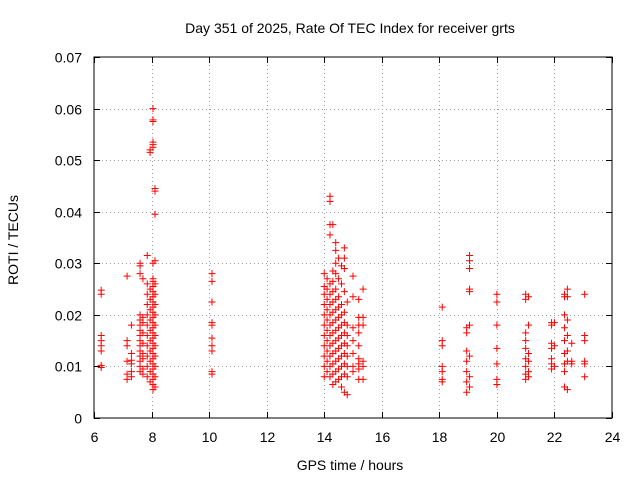 Image resolution: width=640 pixels, height=480 pixels. What do you see at coordinates (613, 437) in the screenshot?
I see `x-tick-label: 24` at bounding box center [613, 437].